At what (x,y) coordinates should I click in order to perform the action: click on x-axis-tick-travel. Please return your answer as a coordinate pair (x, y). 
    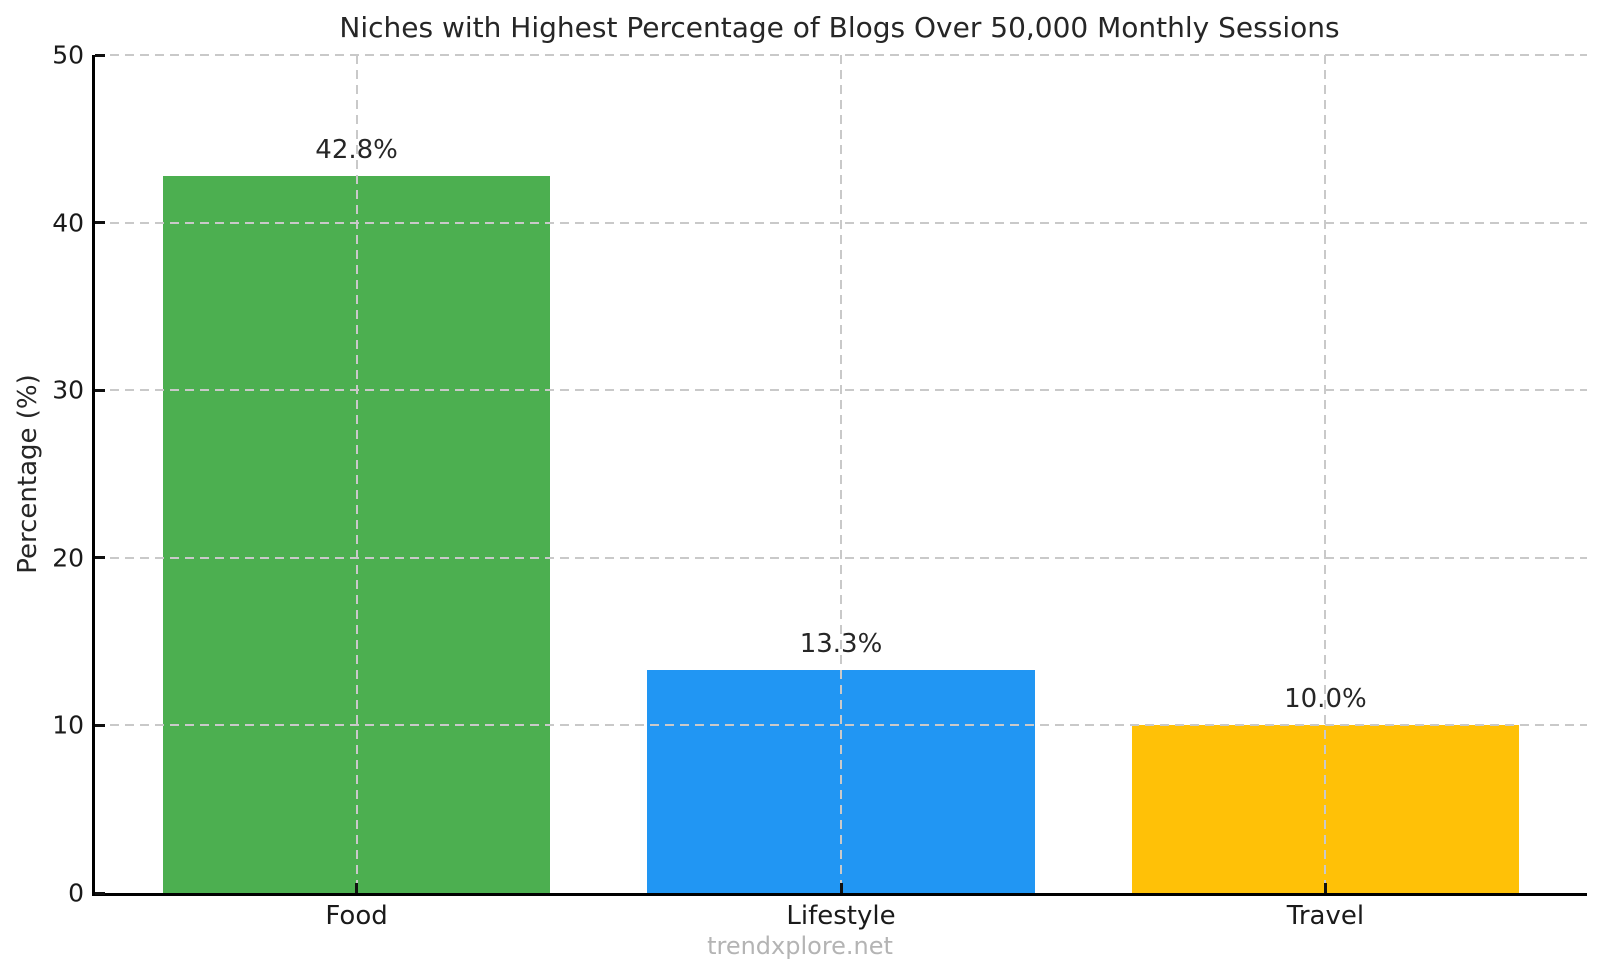
    Looking at the image, I should click on (1325, 888).